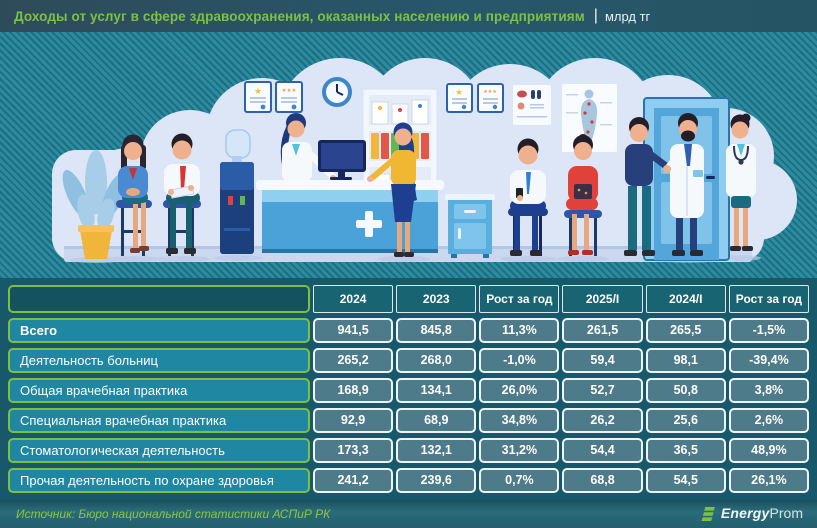 The image size is (817, 528). I want to click on value-cell: 68,8, so click(602, 480).